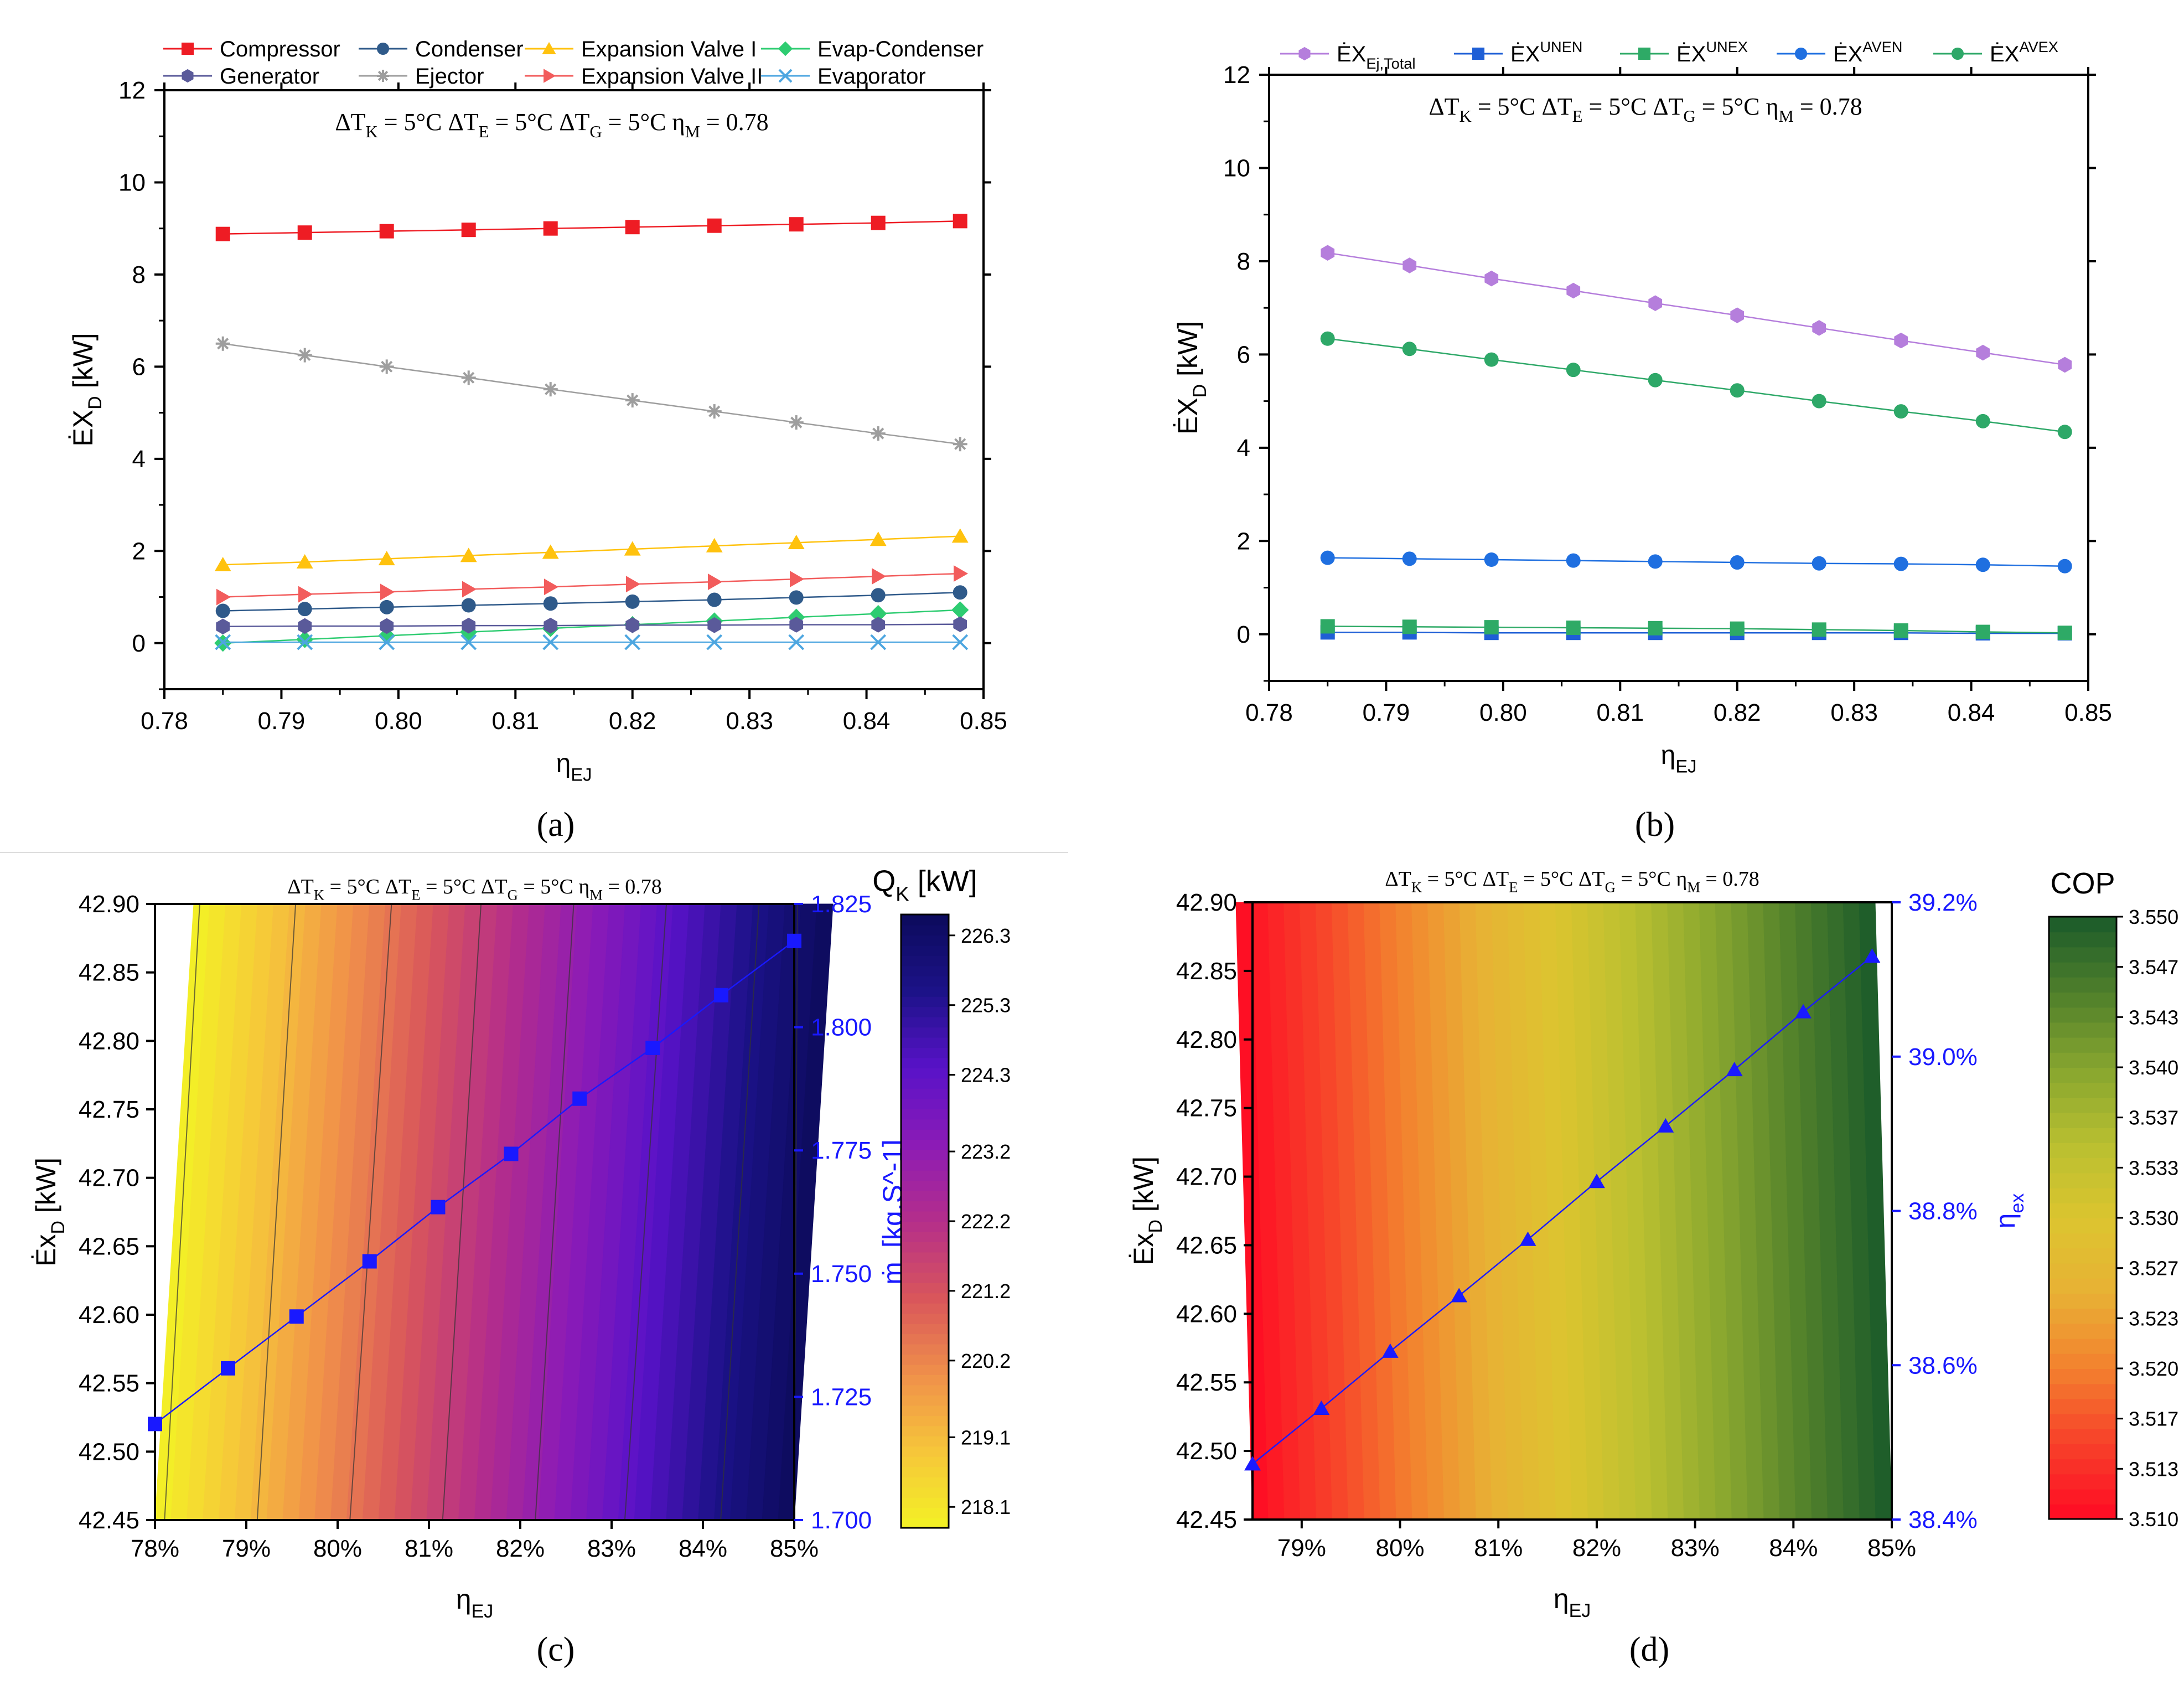  Describe the element at coordinates (986, 1437) in the screenshot. I see `colorbar-tick-label: 219.1` at that location.